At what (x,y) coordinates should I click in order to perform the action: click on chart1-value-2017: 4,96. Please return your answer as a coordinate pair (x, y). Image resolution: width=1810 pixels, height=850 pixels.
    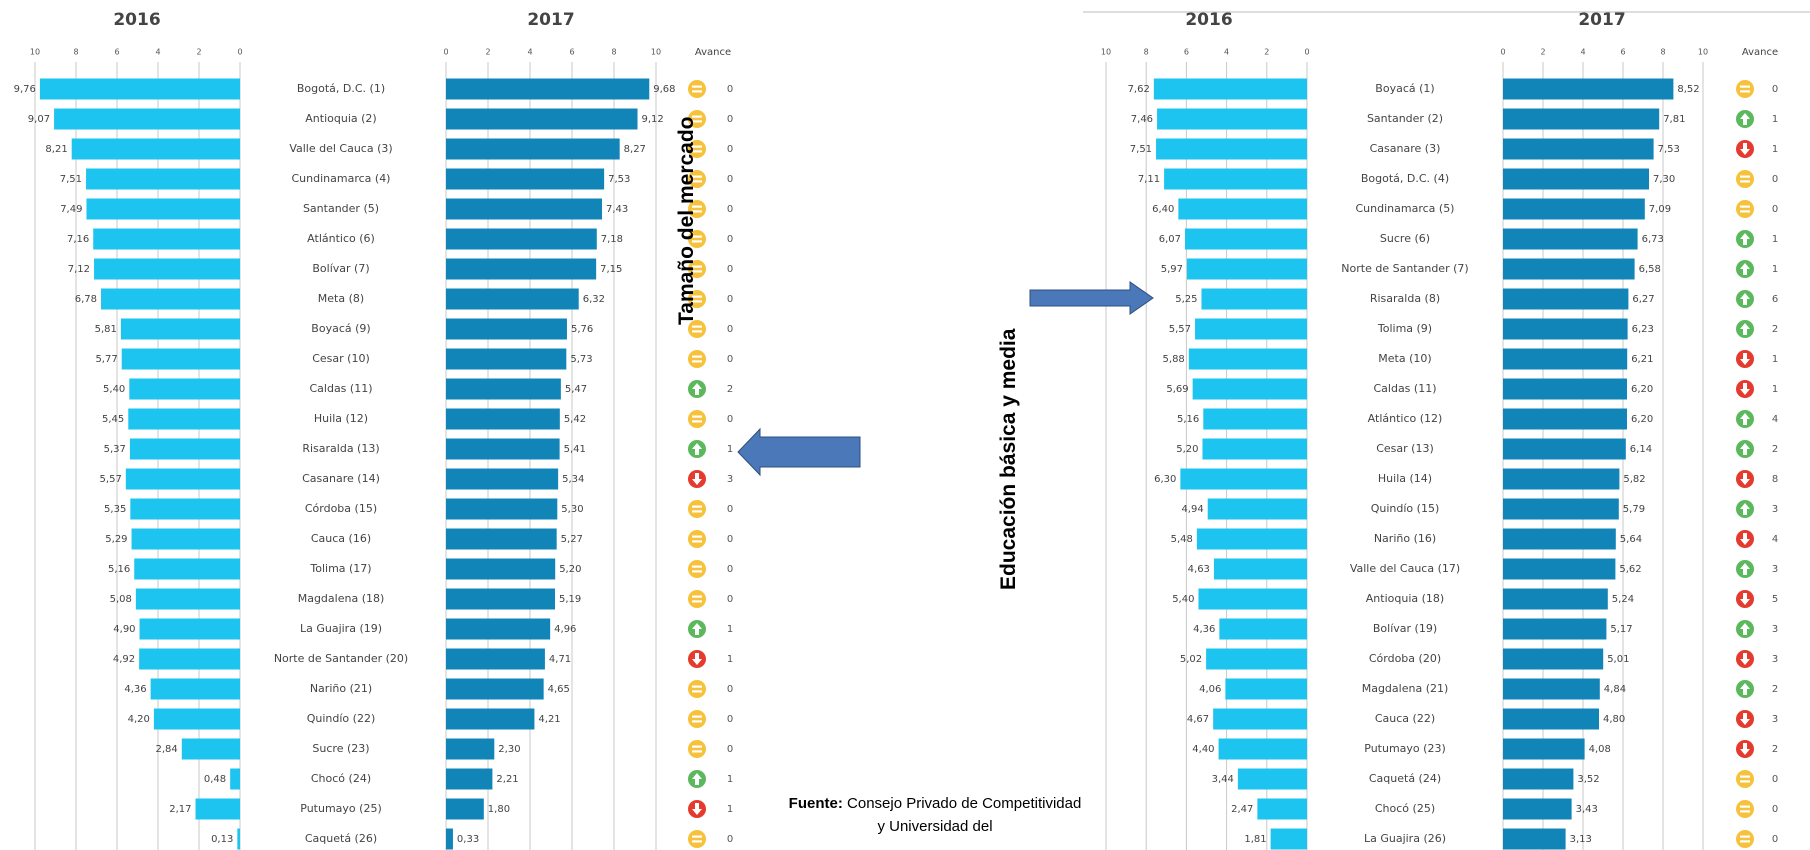
    Looking at the image, I should click on (565, 629).